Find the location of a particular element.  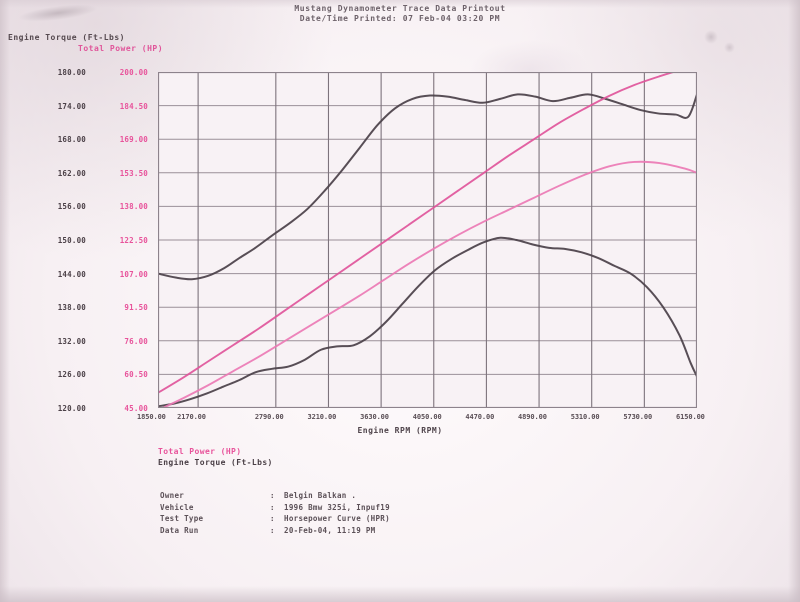

x-tick-label: 1850.00 is located at coordinates (151, 417).